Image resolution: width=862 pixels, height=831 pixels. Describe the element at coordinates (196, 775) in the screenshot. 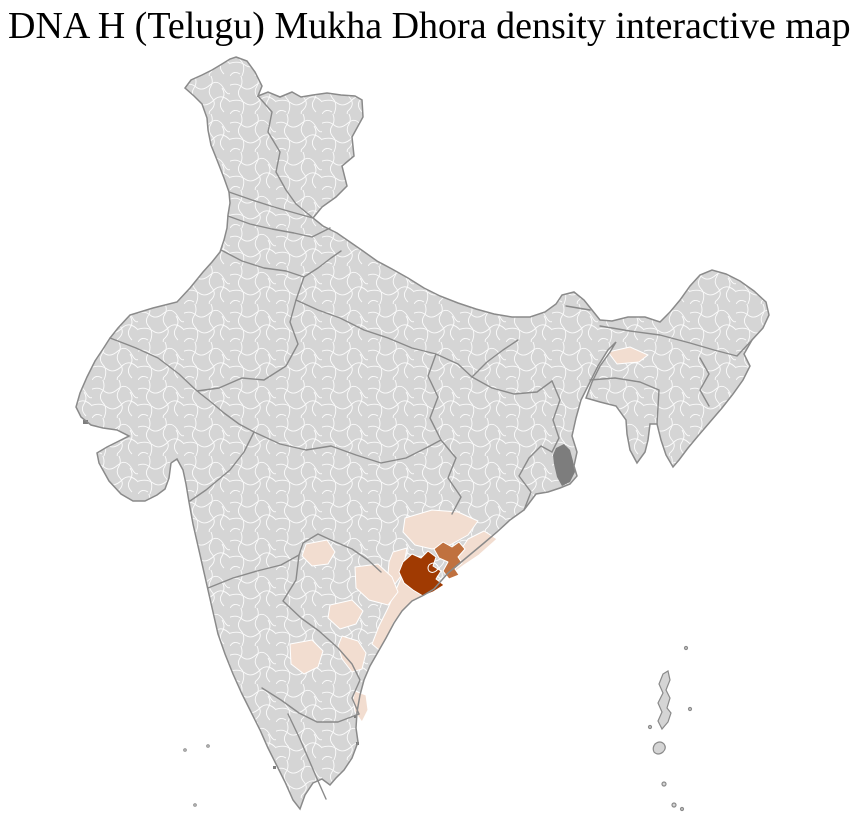

I see `lakshadweep-islands` at that location.